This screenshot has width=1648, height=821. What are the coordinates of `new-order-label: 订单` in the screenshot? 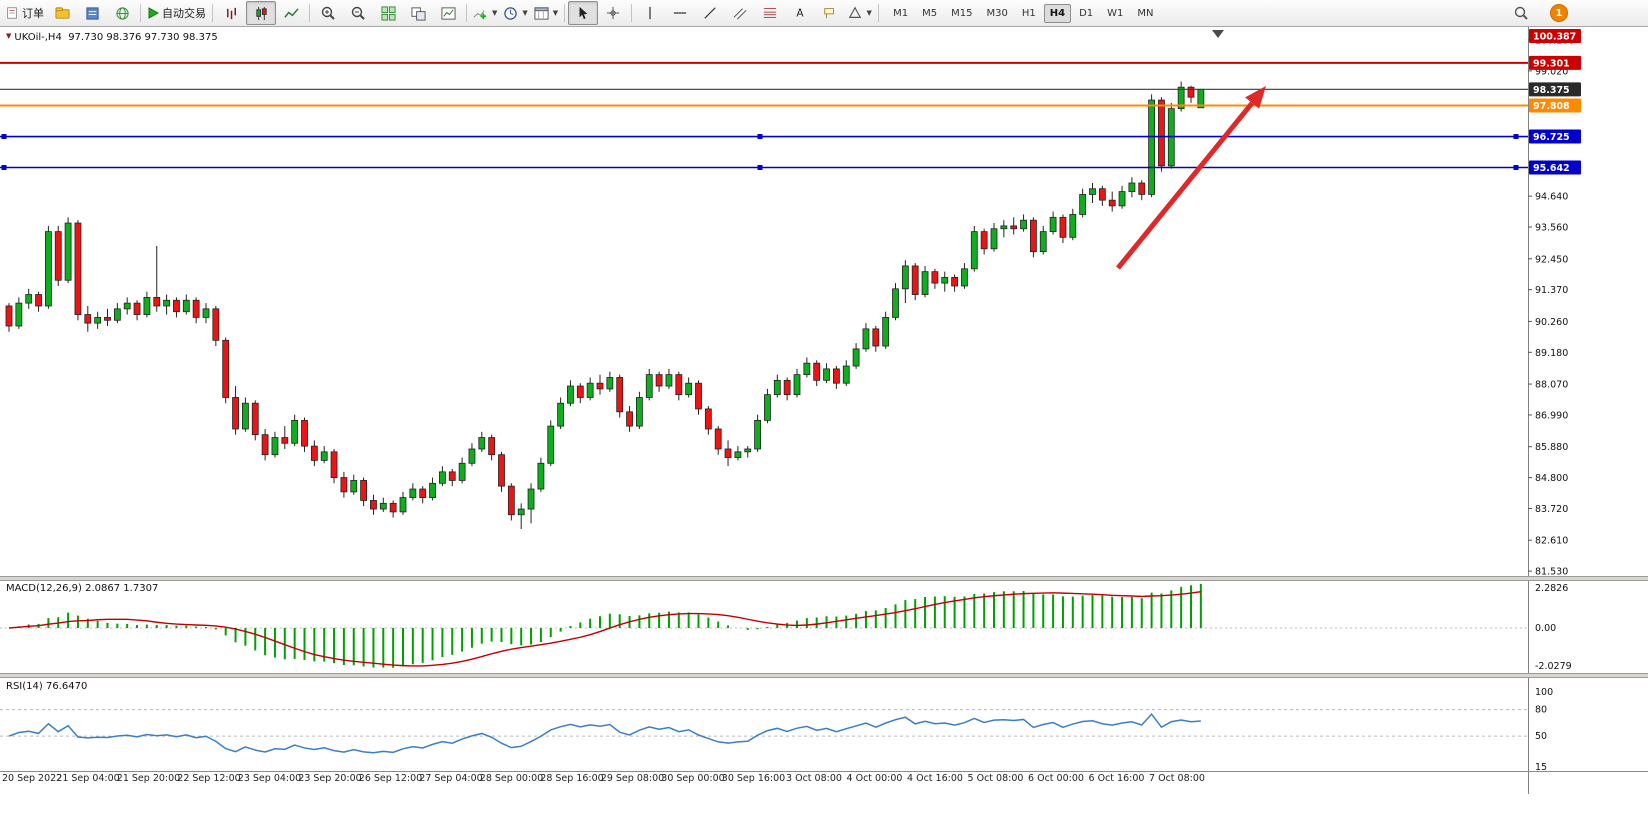 It's located at (33, 13).